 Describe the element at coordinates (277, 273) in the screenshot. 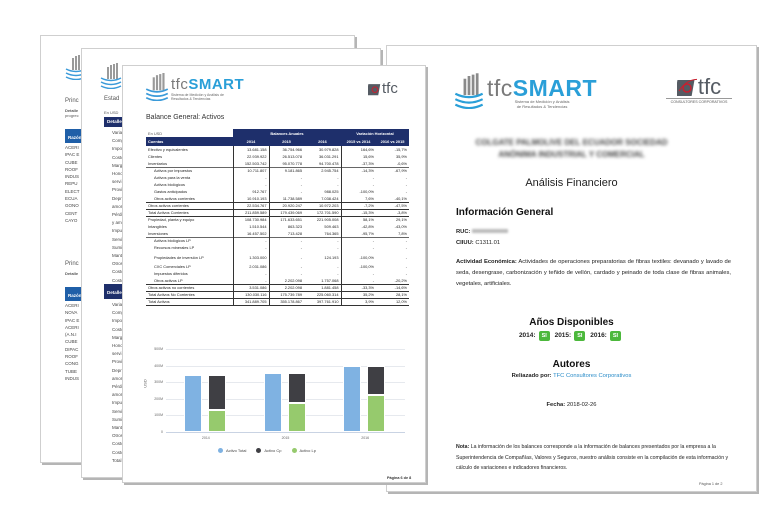

I see `table-row: Impuestos diferidos - - - - -` at that location.